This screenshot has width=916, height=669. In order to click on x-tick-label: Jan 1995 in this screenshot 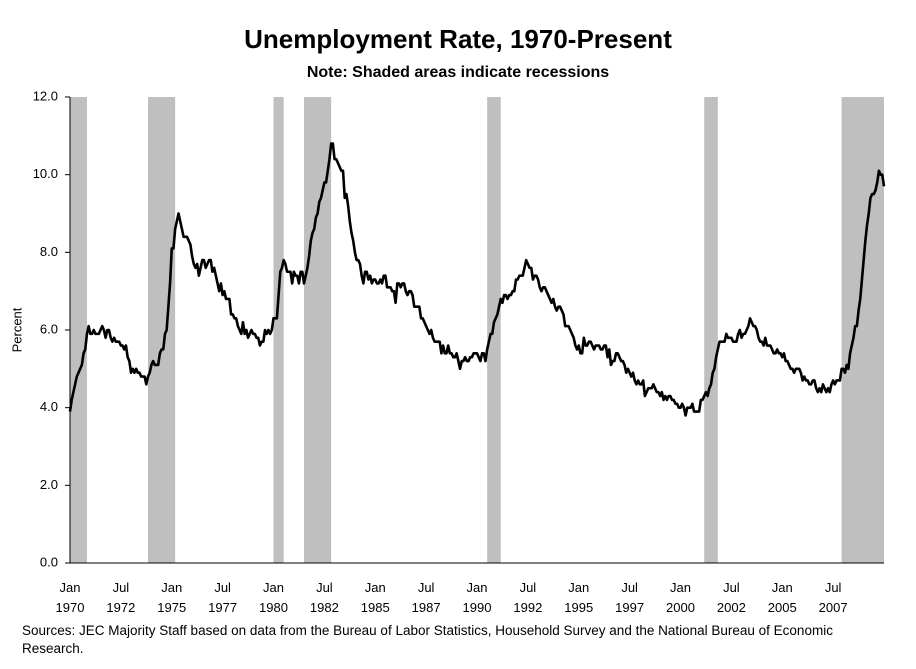, I will do `click(579, 597)`.